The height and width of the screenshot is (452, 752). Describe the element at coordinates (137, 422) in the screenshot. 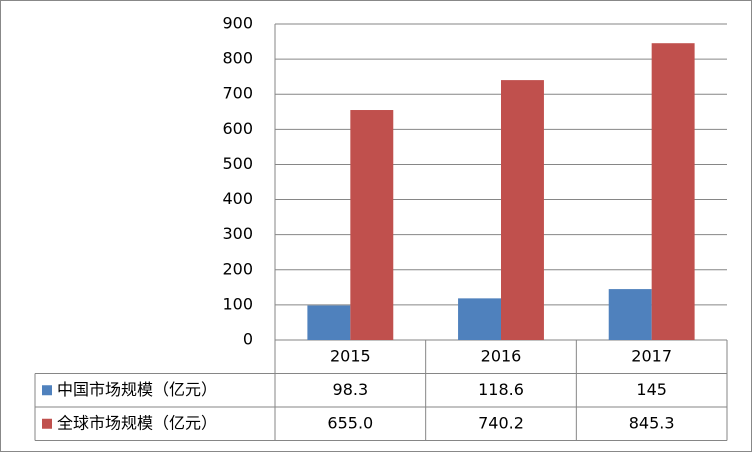

I see `legend-label: 全球市场规模（亿元）` at that location.